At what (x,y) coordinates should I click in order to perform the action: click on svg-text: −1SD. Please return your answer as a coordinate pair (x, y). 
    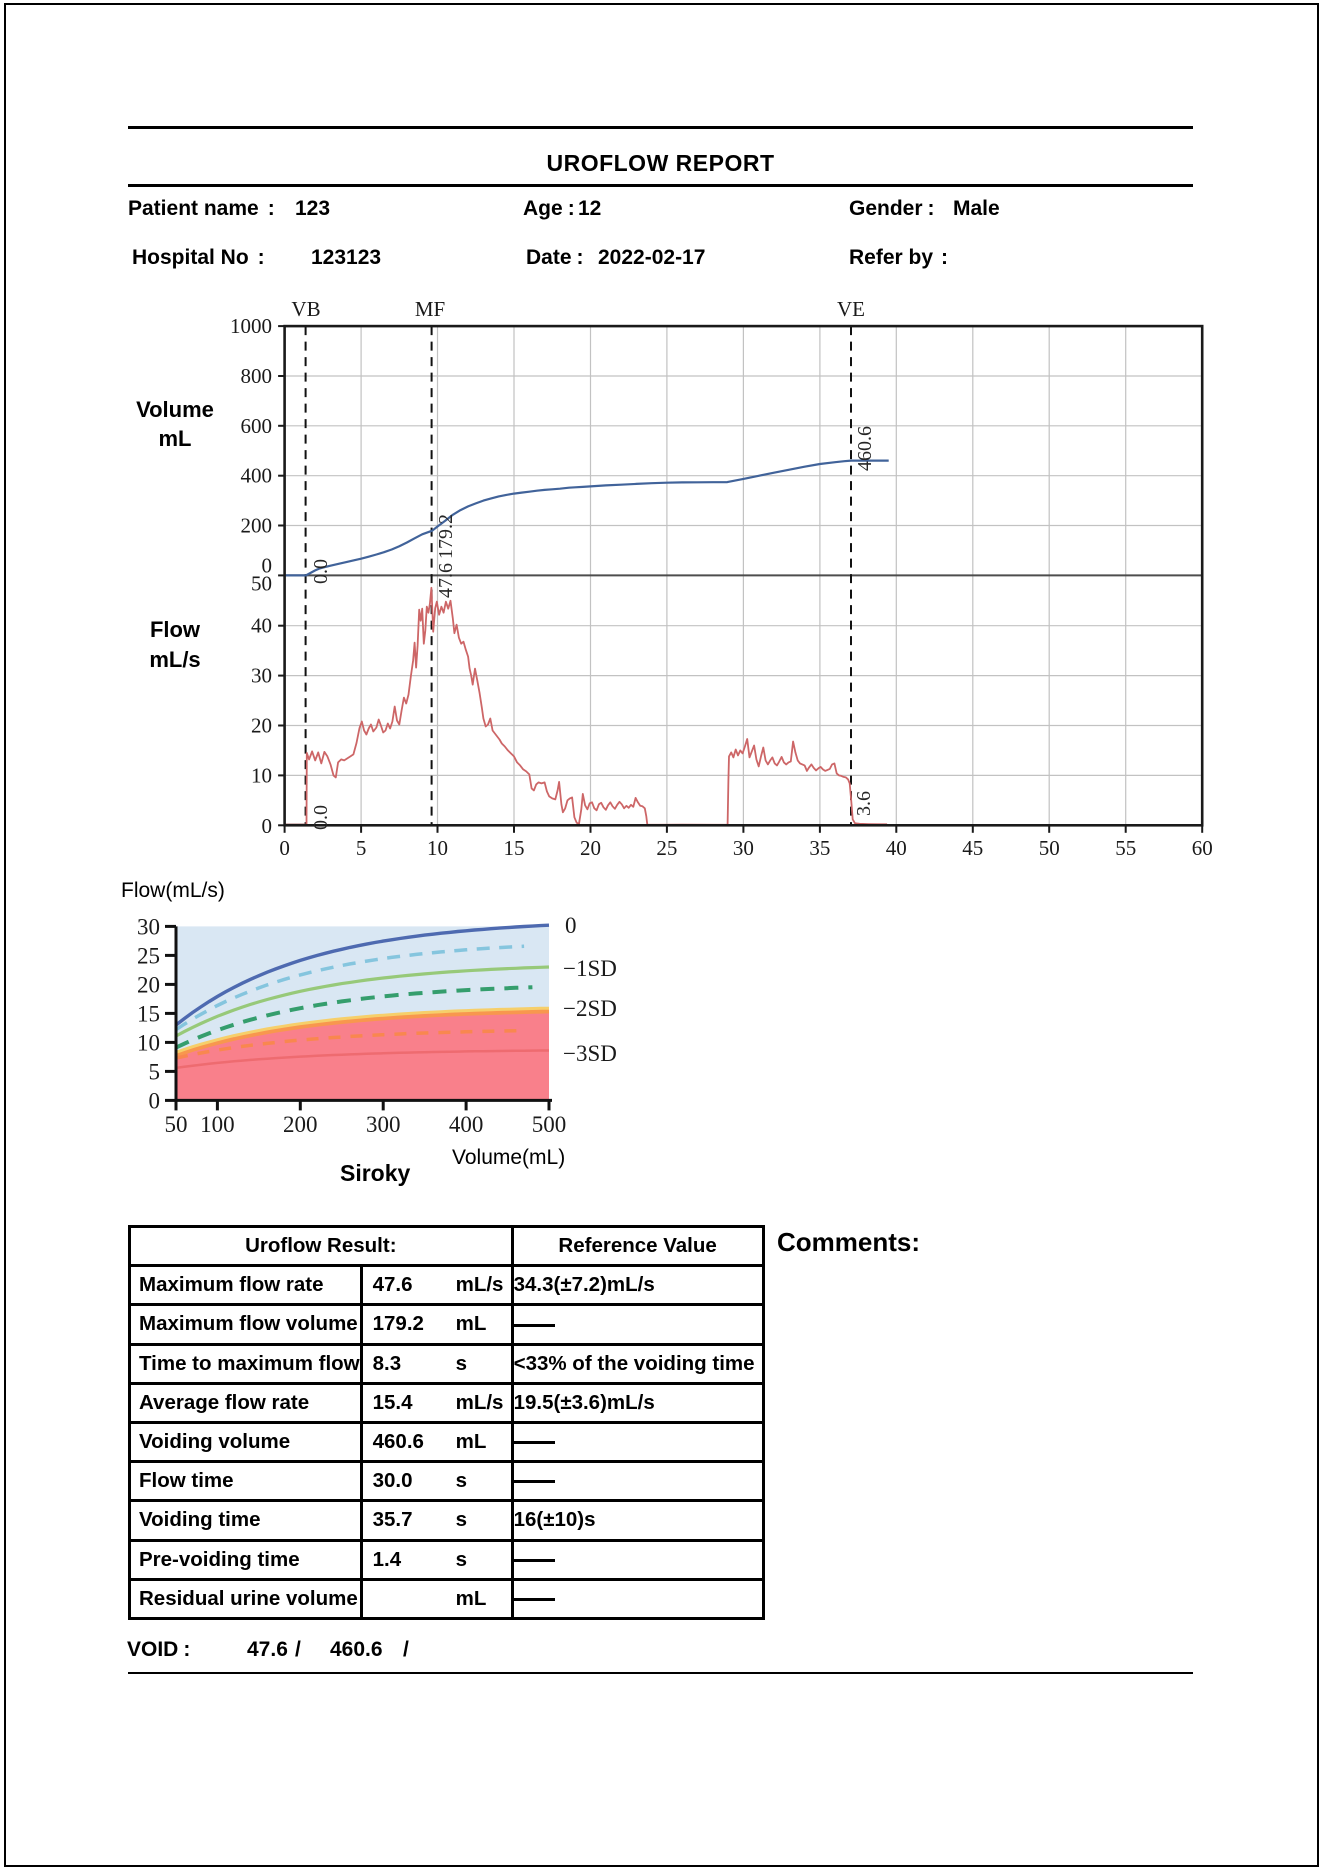
    Looking at the image, I should click on (590, 968).